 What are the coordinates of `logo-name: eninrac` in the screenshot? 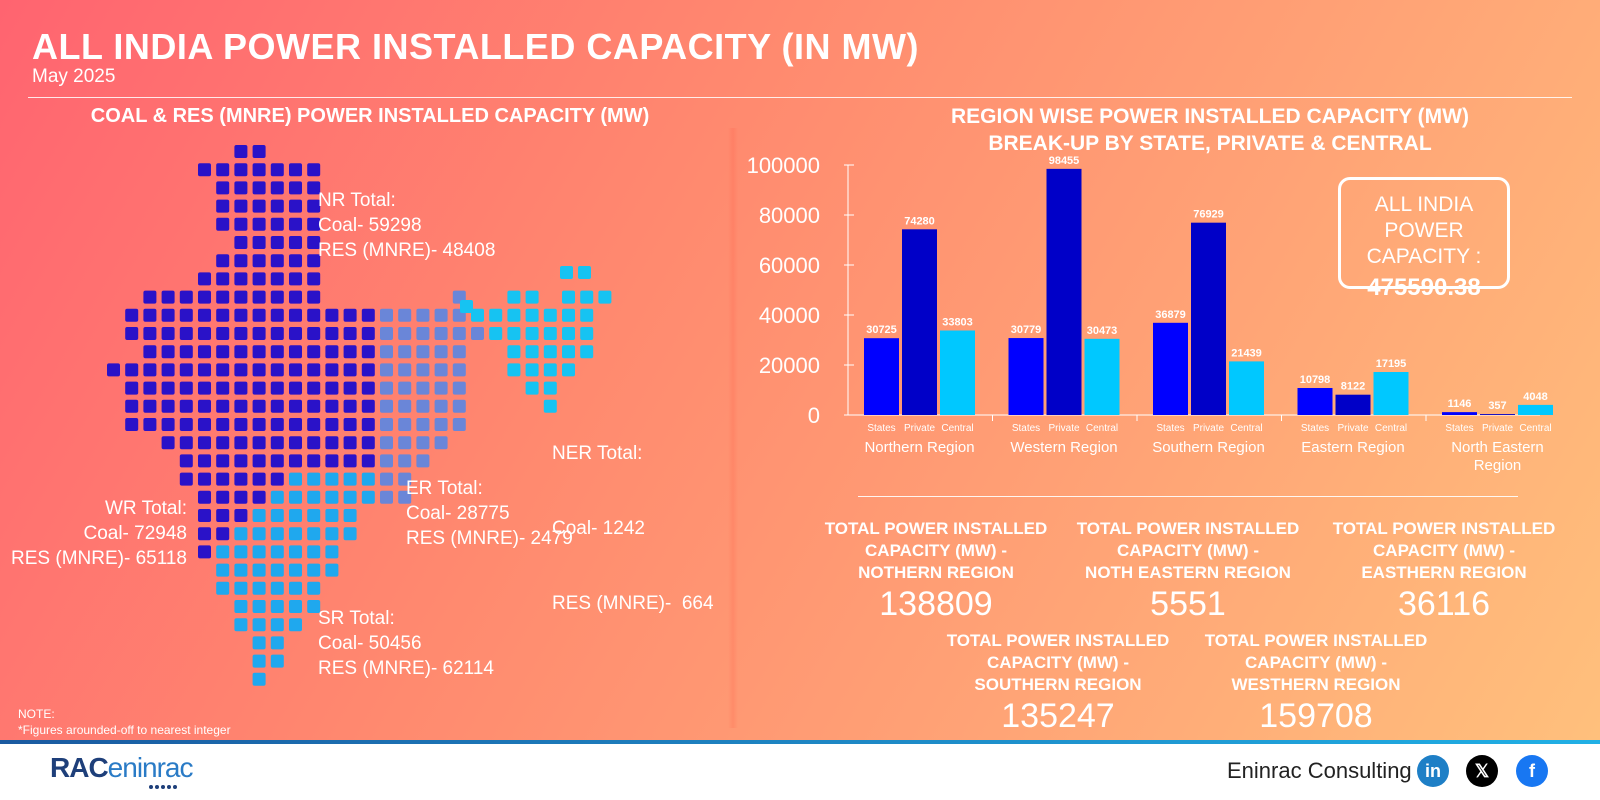 It's located at (150, 767).